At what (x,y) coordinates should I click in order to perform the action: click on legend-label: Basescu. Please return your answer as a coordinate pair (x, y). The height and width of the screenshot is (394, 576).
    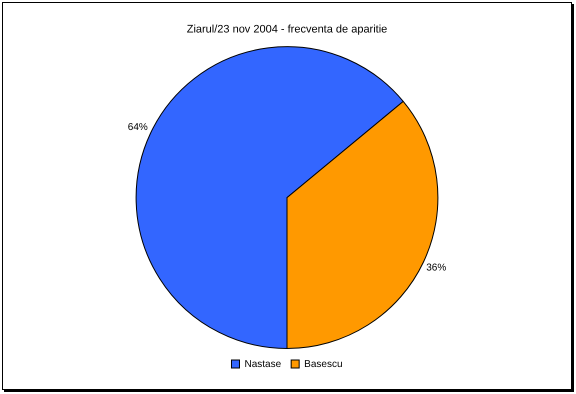
    Looking at the image, I should click on (323, 364).